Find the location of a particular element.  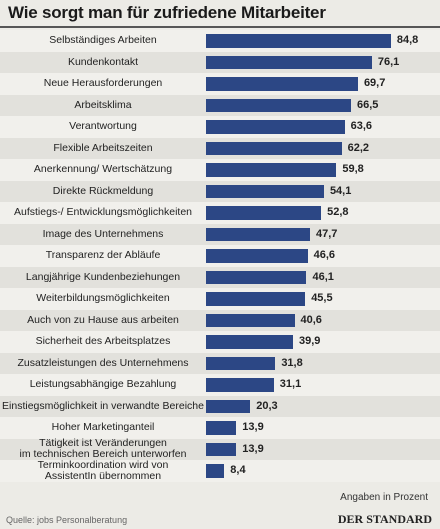

category-label: Verantwortung is located at coordinates (103, 126).